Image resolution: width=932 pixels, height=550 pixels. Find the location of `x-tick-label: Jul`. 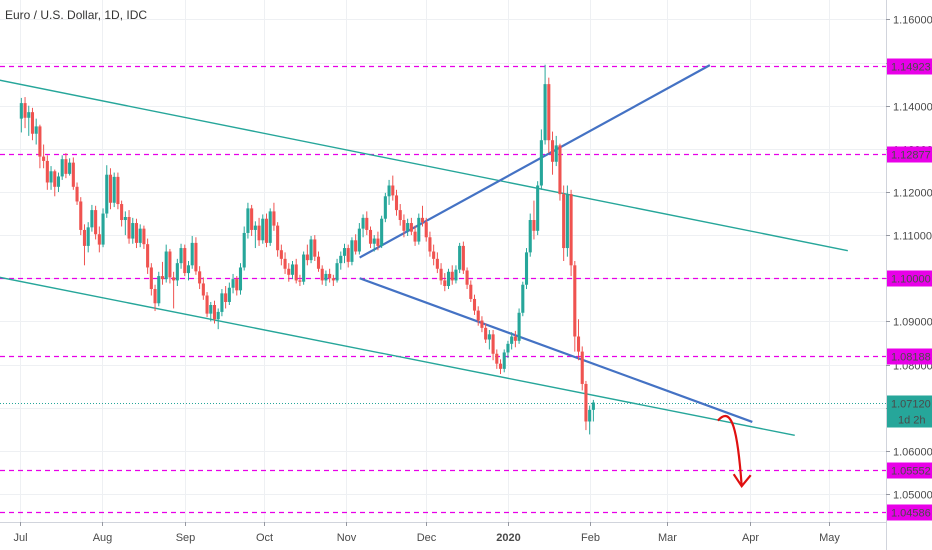

x-tick-label: Jul is located at coordinates (20, 538).